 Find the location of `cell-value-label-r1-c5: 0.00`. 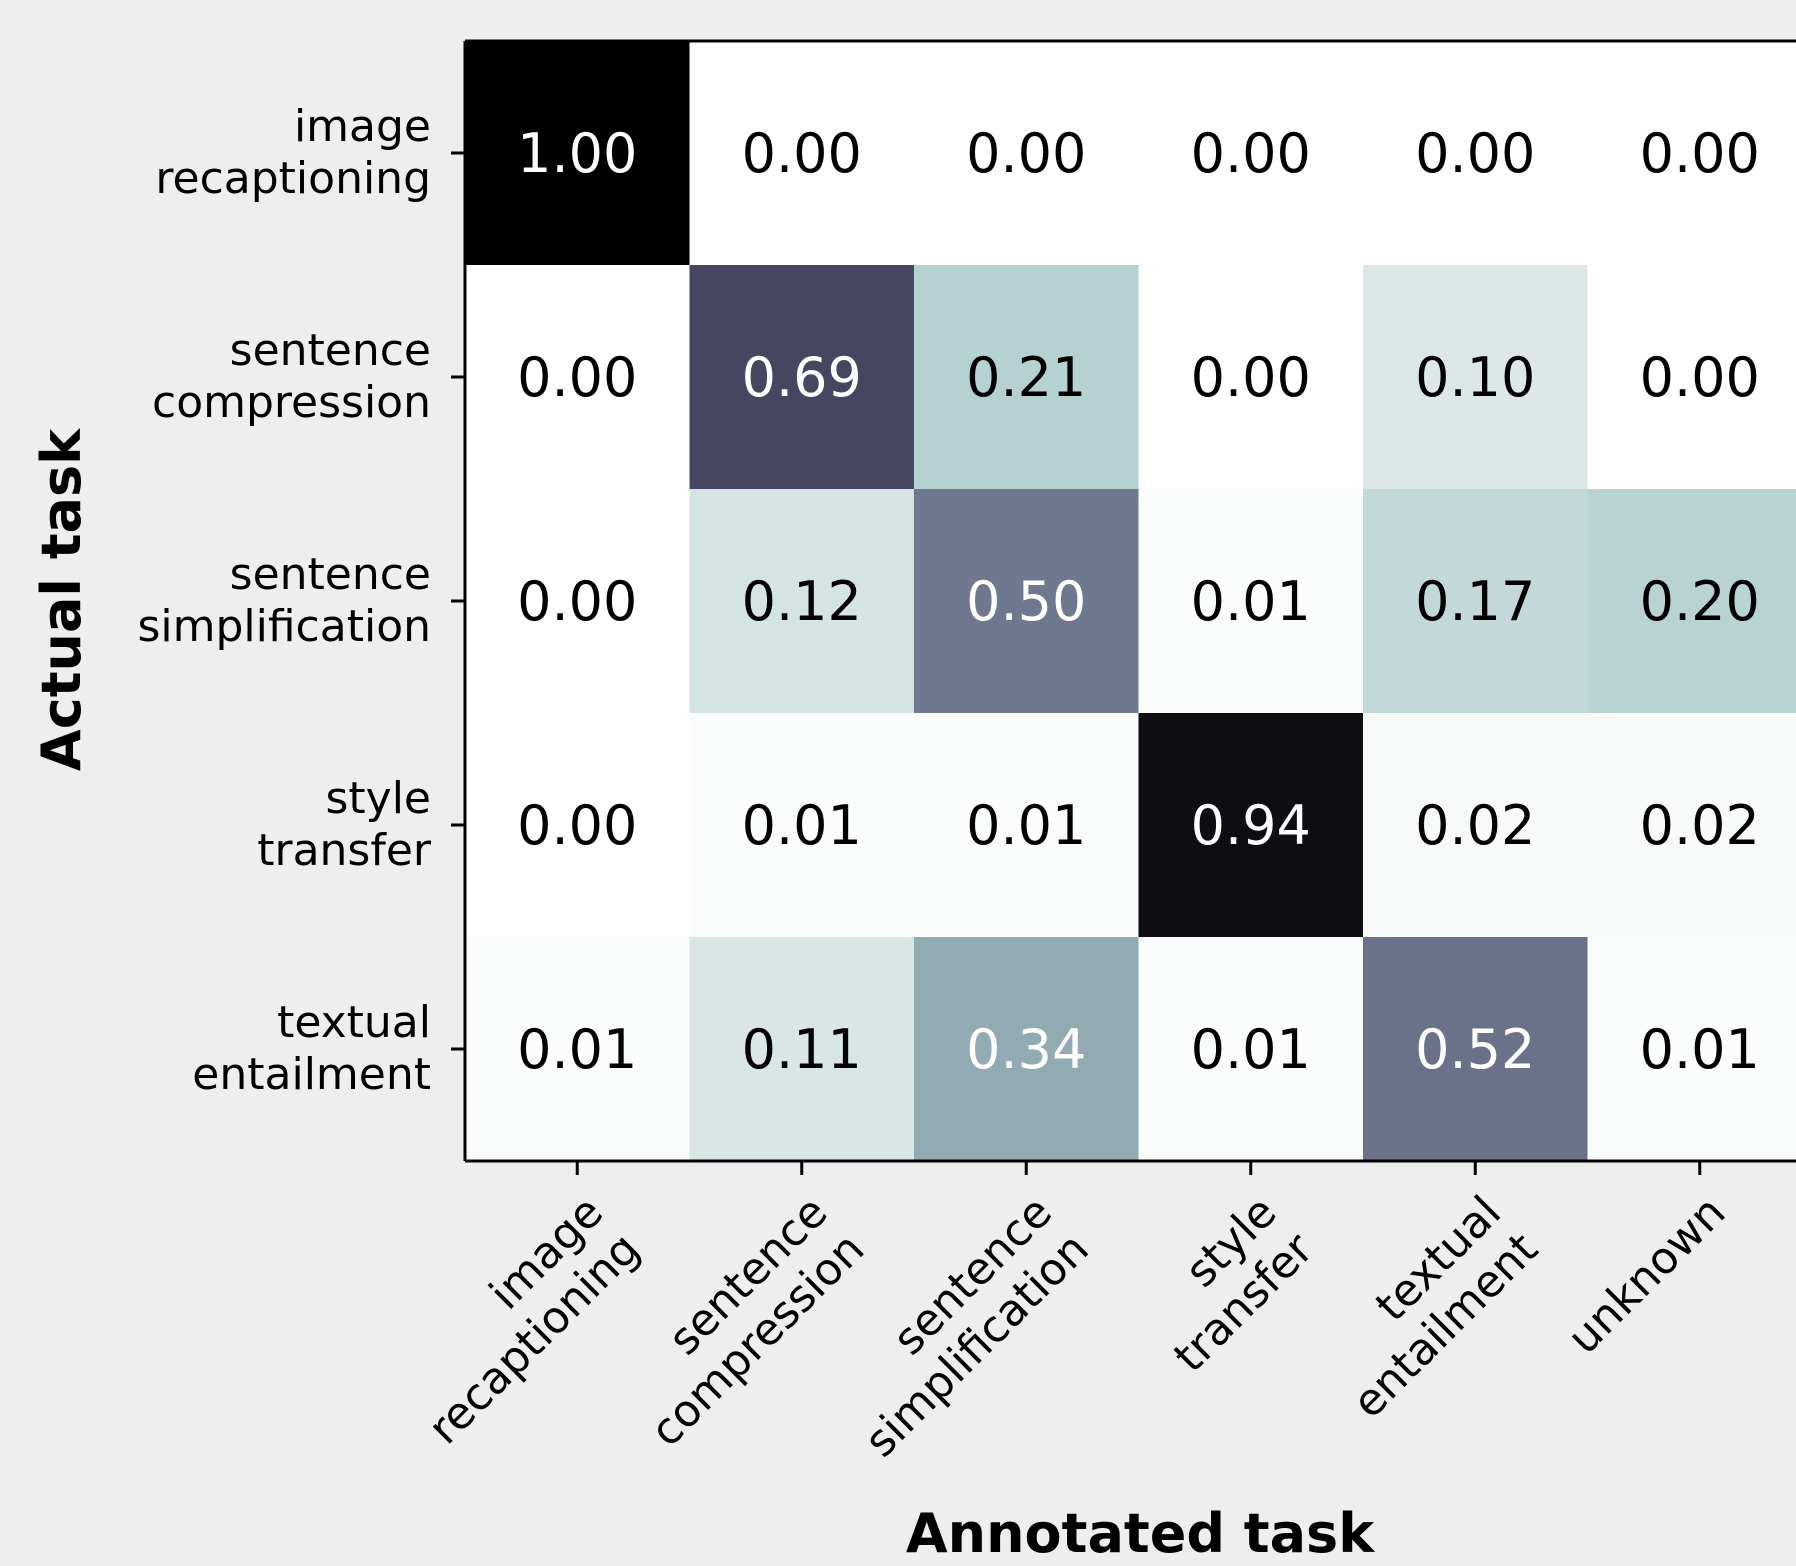

cell-value-label-r1-c5: 0.00 is located at coordinates (1700, 377).